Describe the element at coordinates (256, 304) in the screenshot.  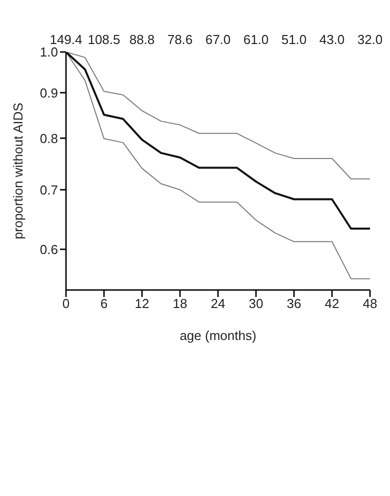
I see `x-tick-label: 30` at that location.